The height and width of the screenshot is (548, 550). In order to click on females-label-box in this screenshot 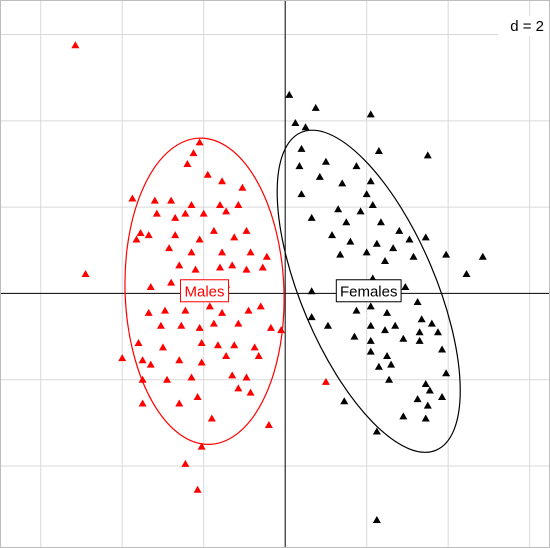, I will do `click(368, 291)`.